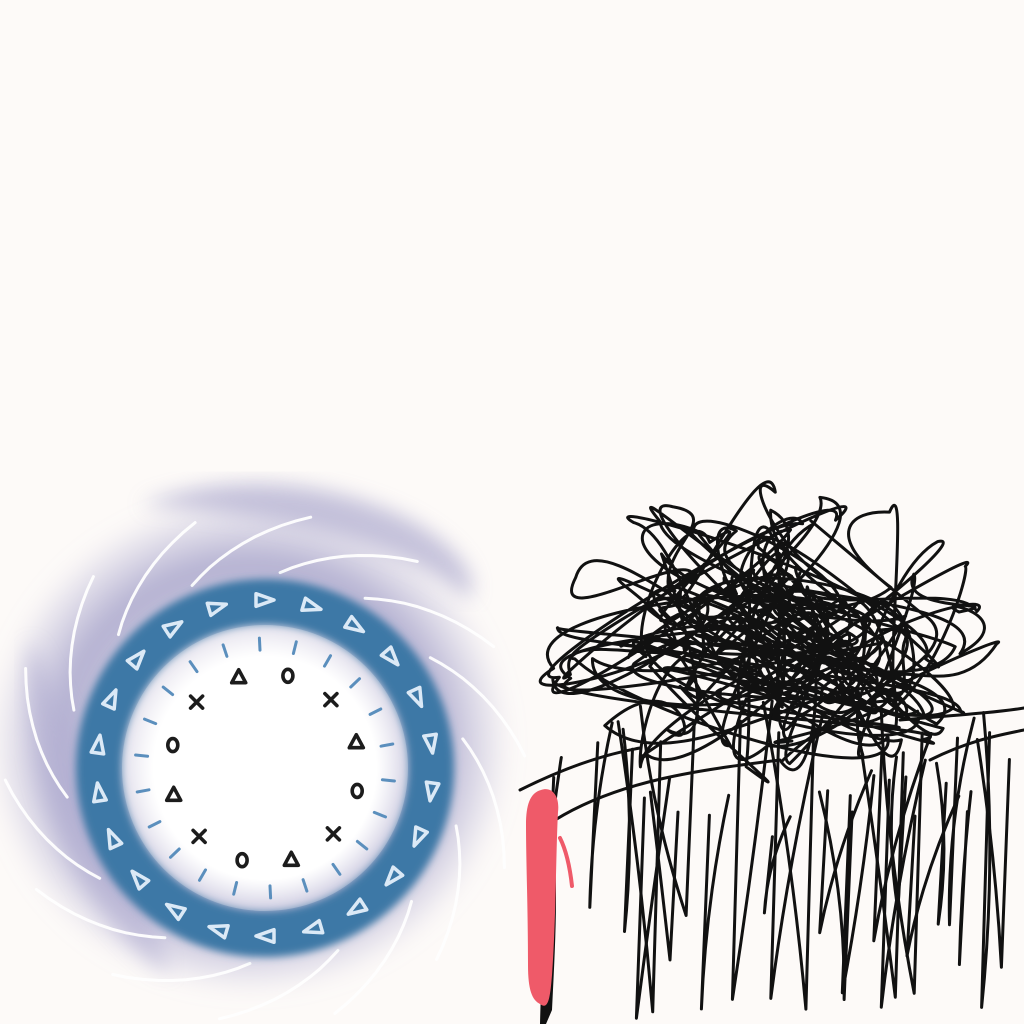 The width and height of the screenshot is (1024, 1024). Describe the element at coordinates (769, 632) in the screenshot. I see `scribble-loops` at that location.